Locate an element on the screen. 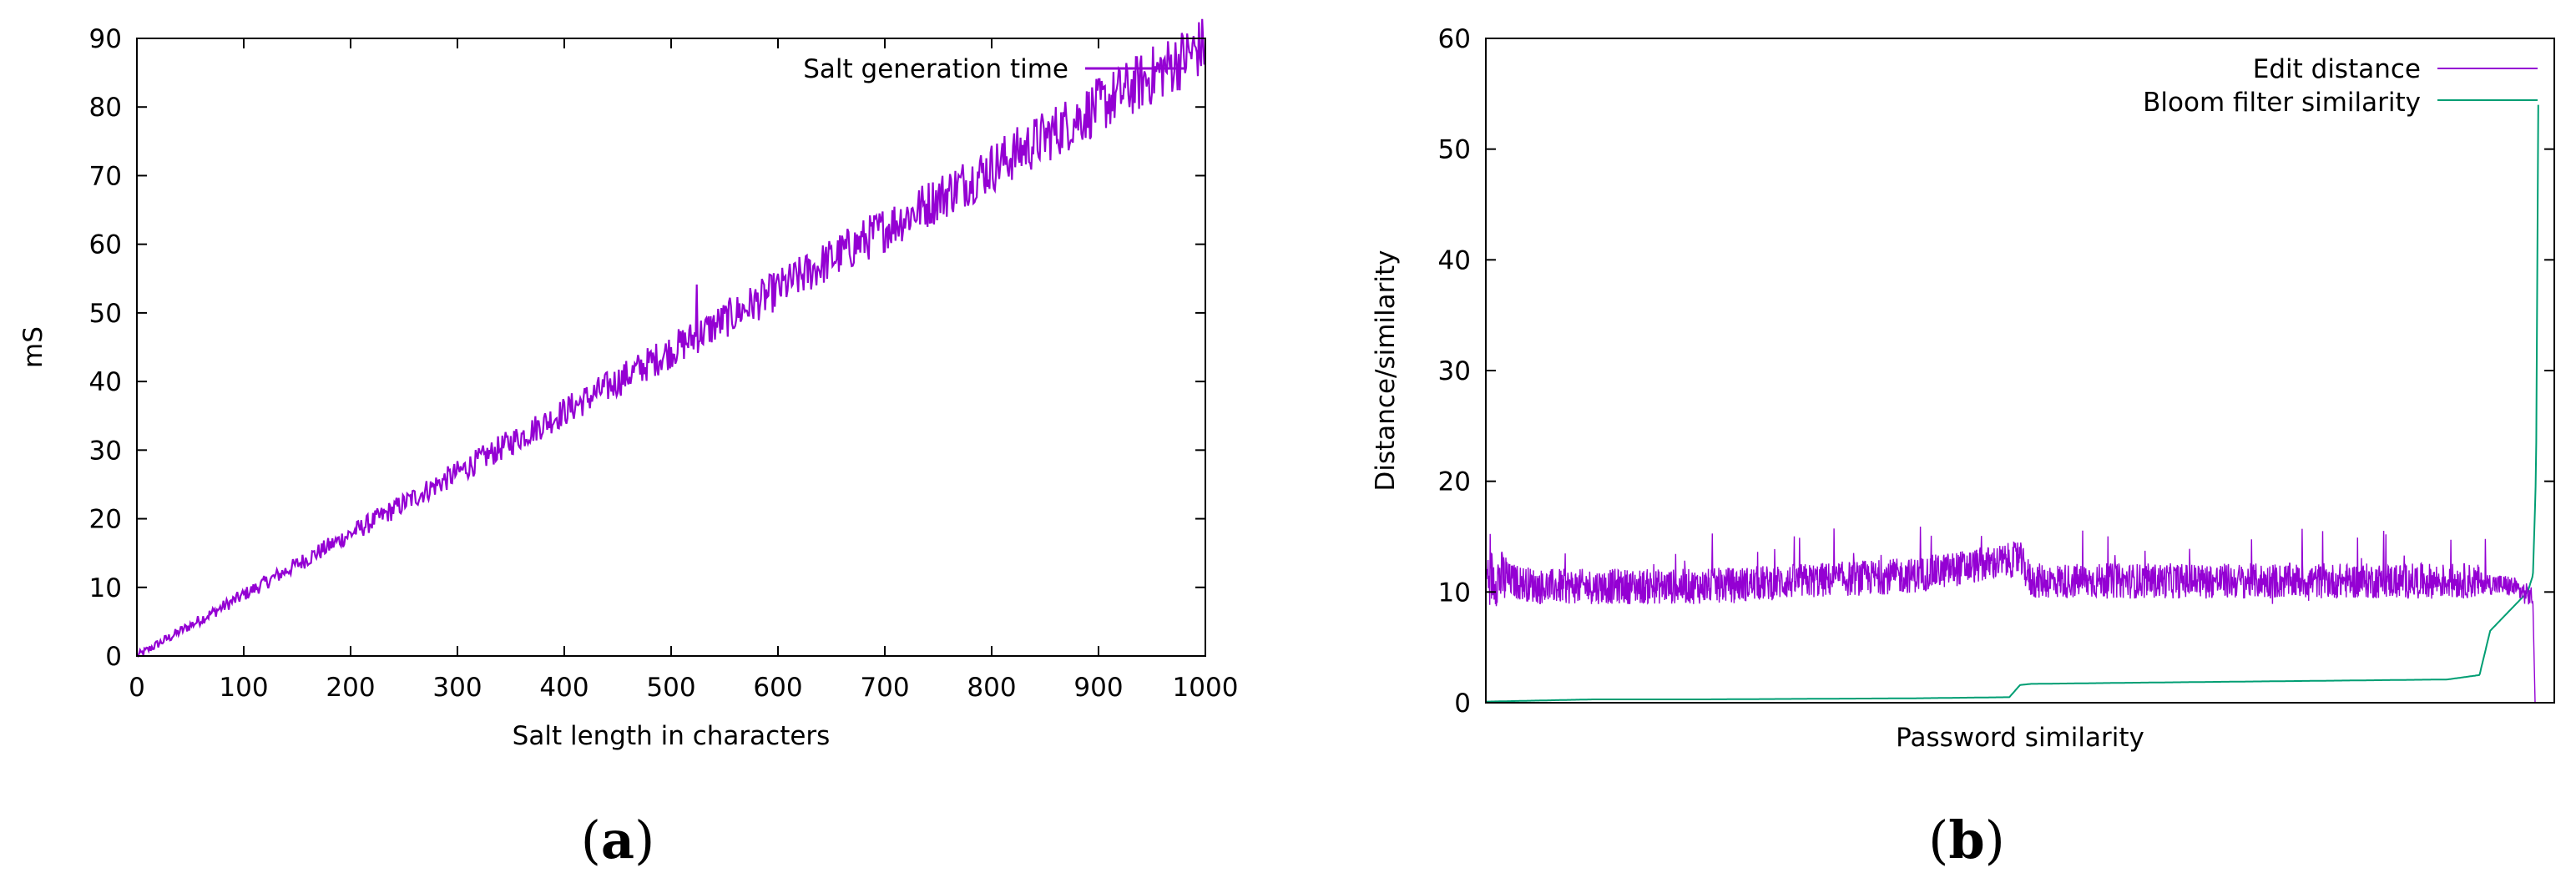  chart-b-x-axis-label: Password similarity is located at coordinates (2020, 738).